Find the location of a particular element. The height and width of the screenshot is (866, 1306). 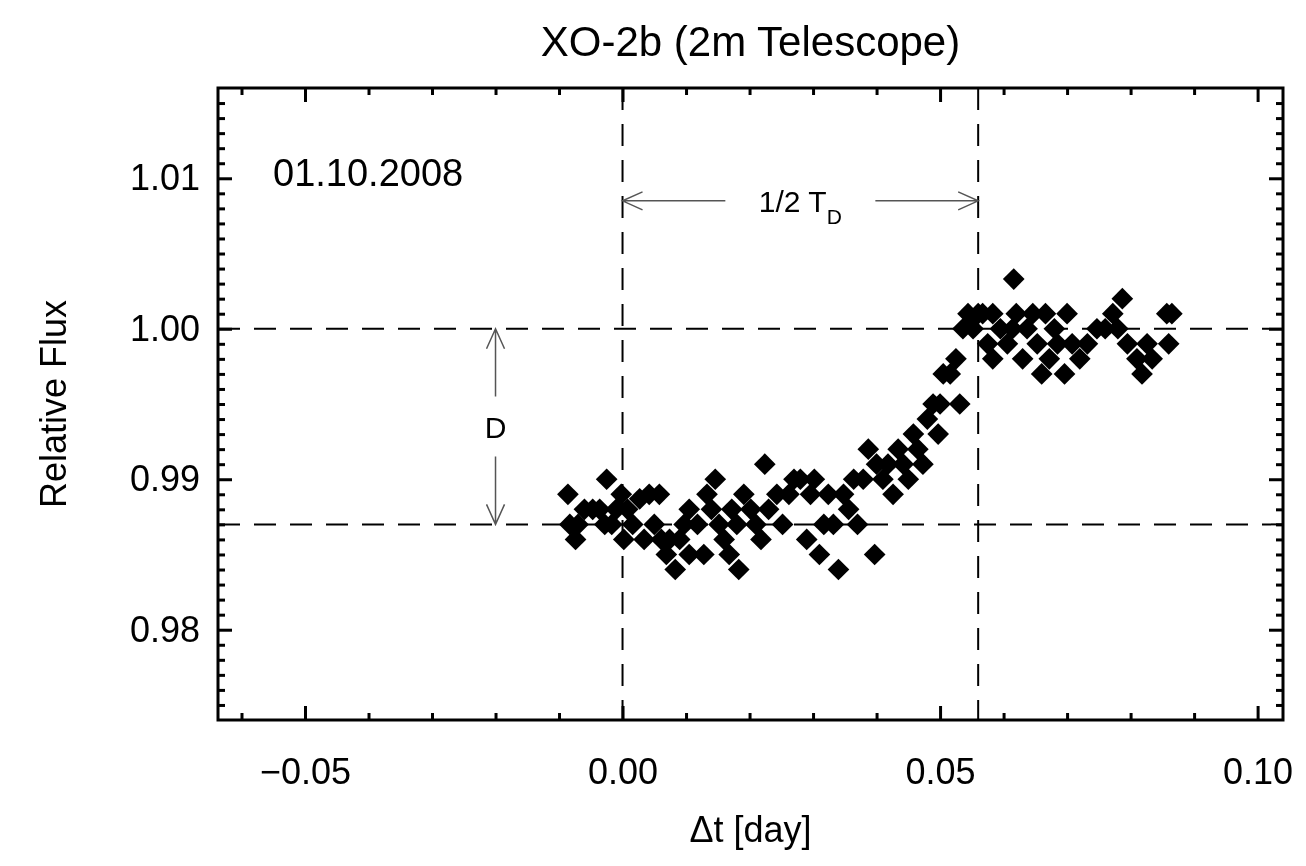

y-tick-label: 0.98 is located at coordinates (164, 629).